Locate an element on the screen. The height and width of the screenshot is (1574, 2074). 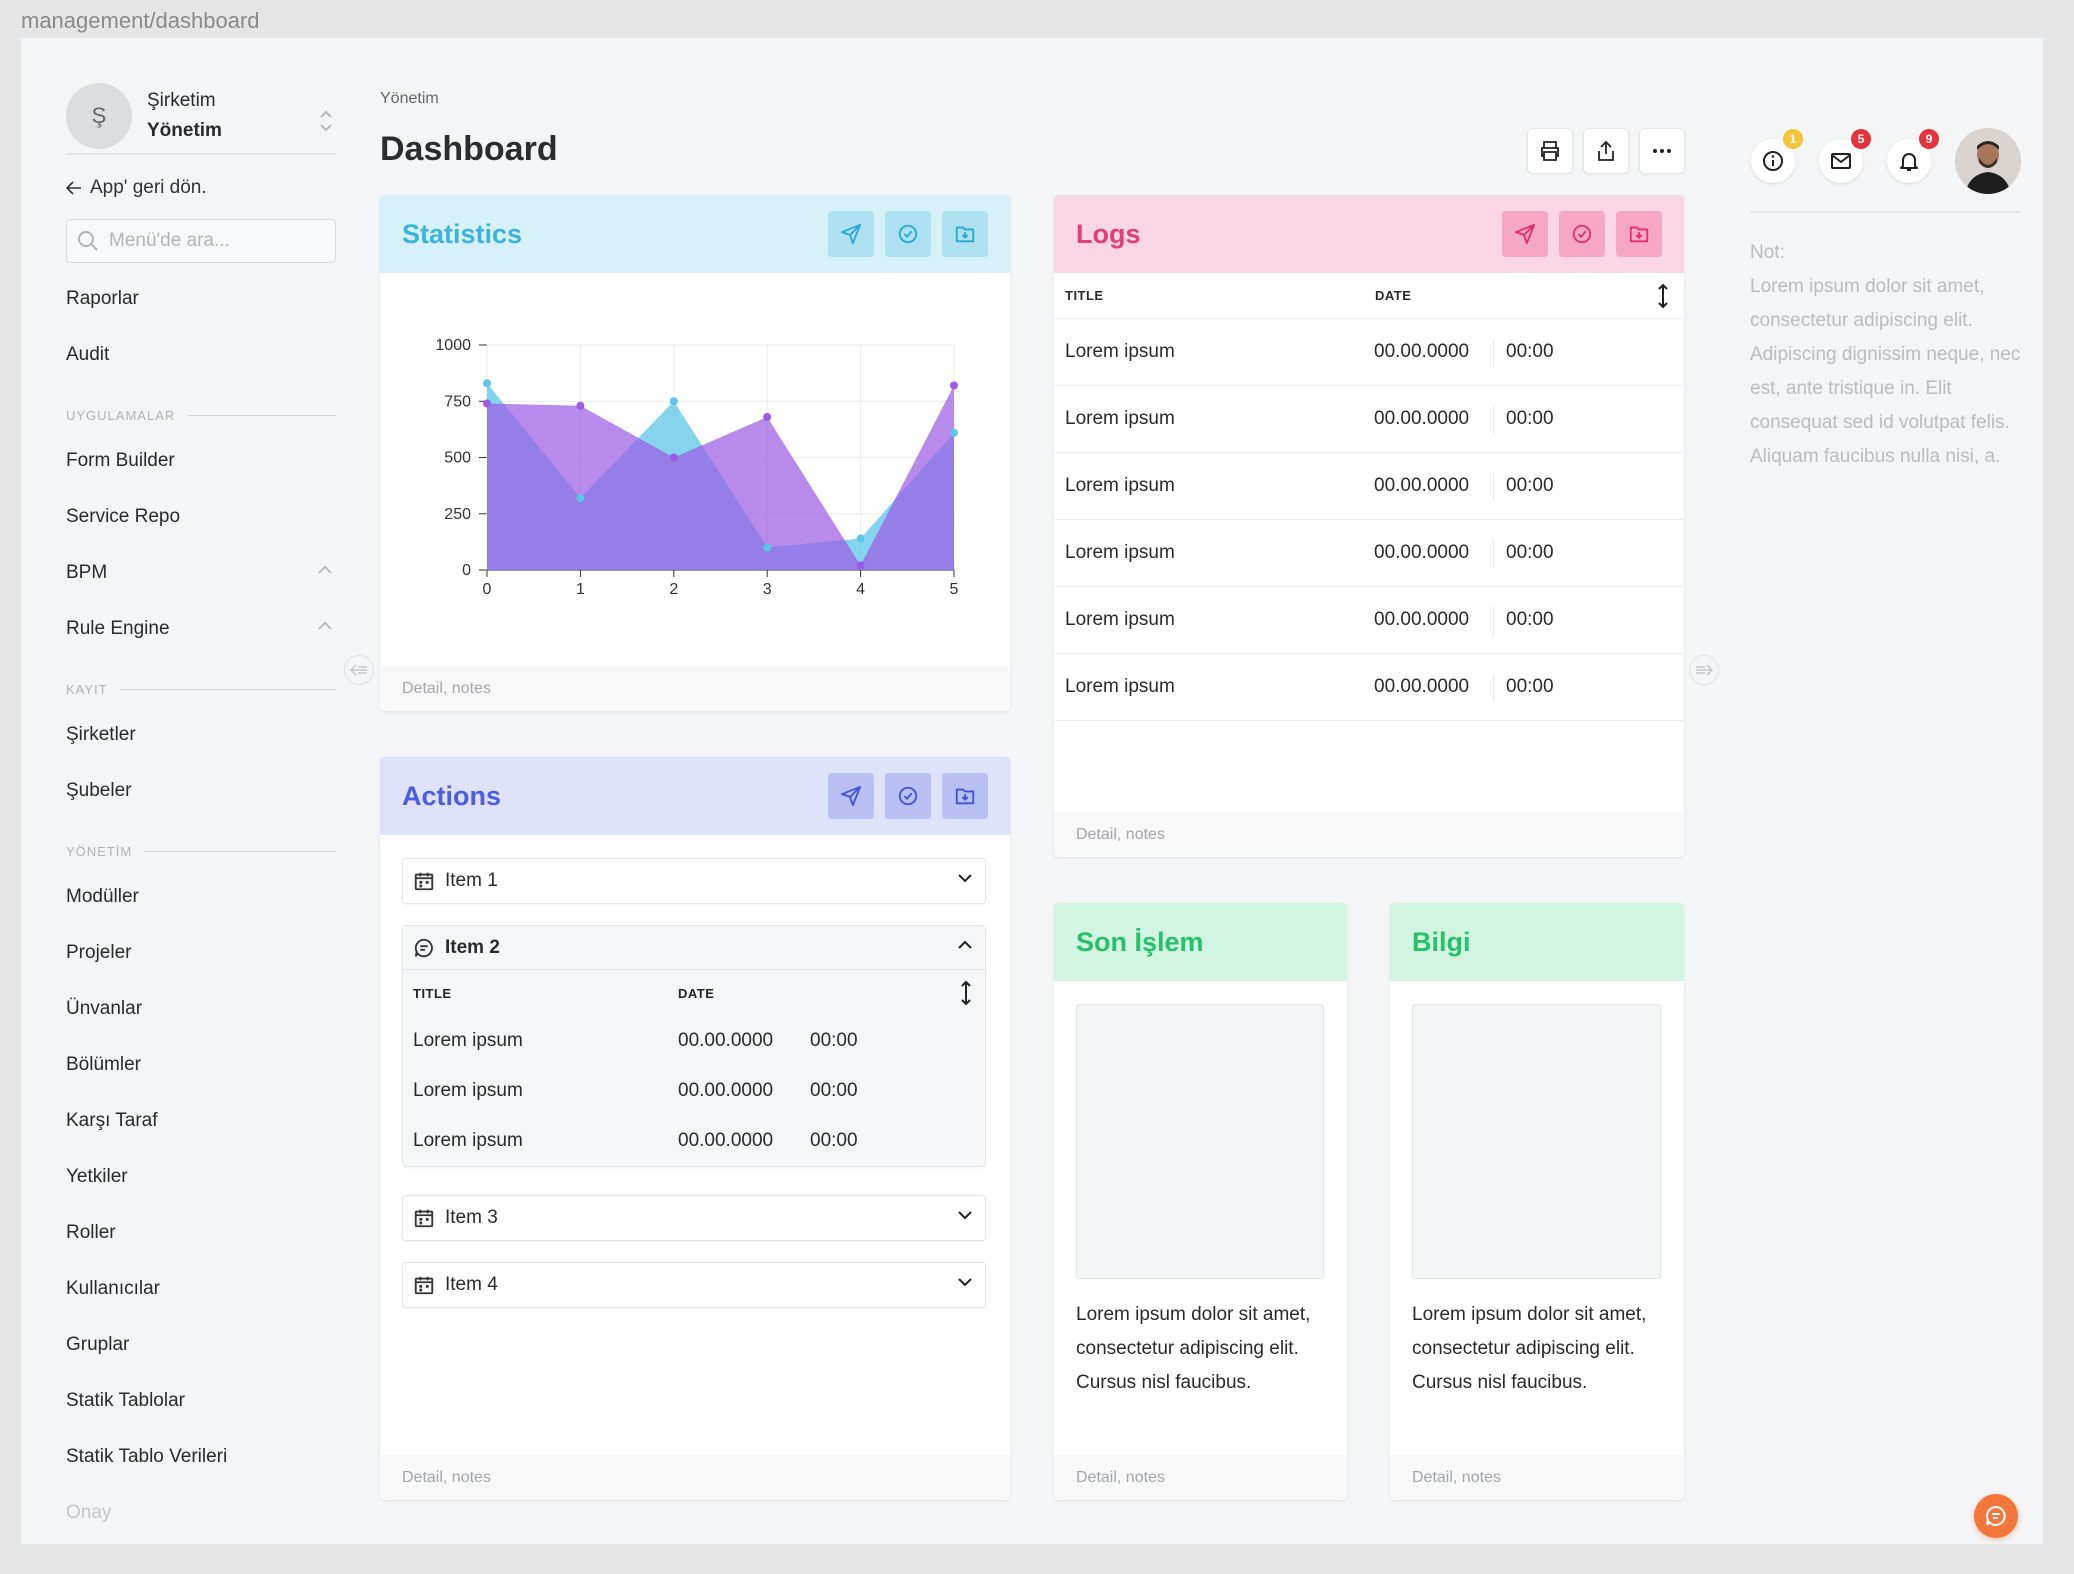
chat-fab-button is located at coordinates (1996, 1516).